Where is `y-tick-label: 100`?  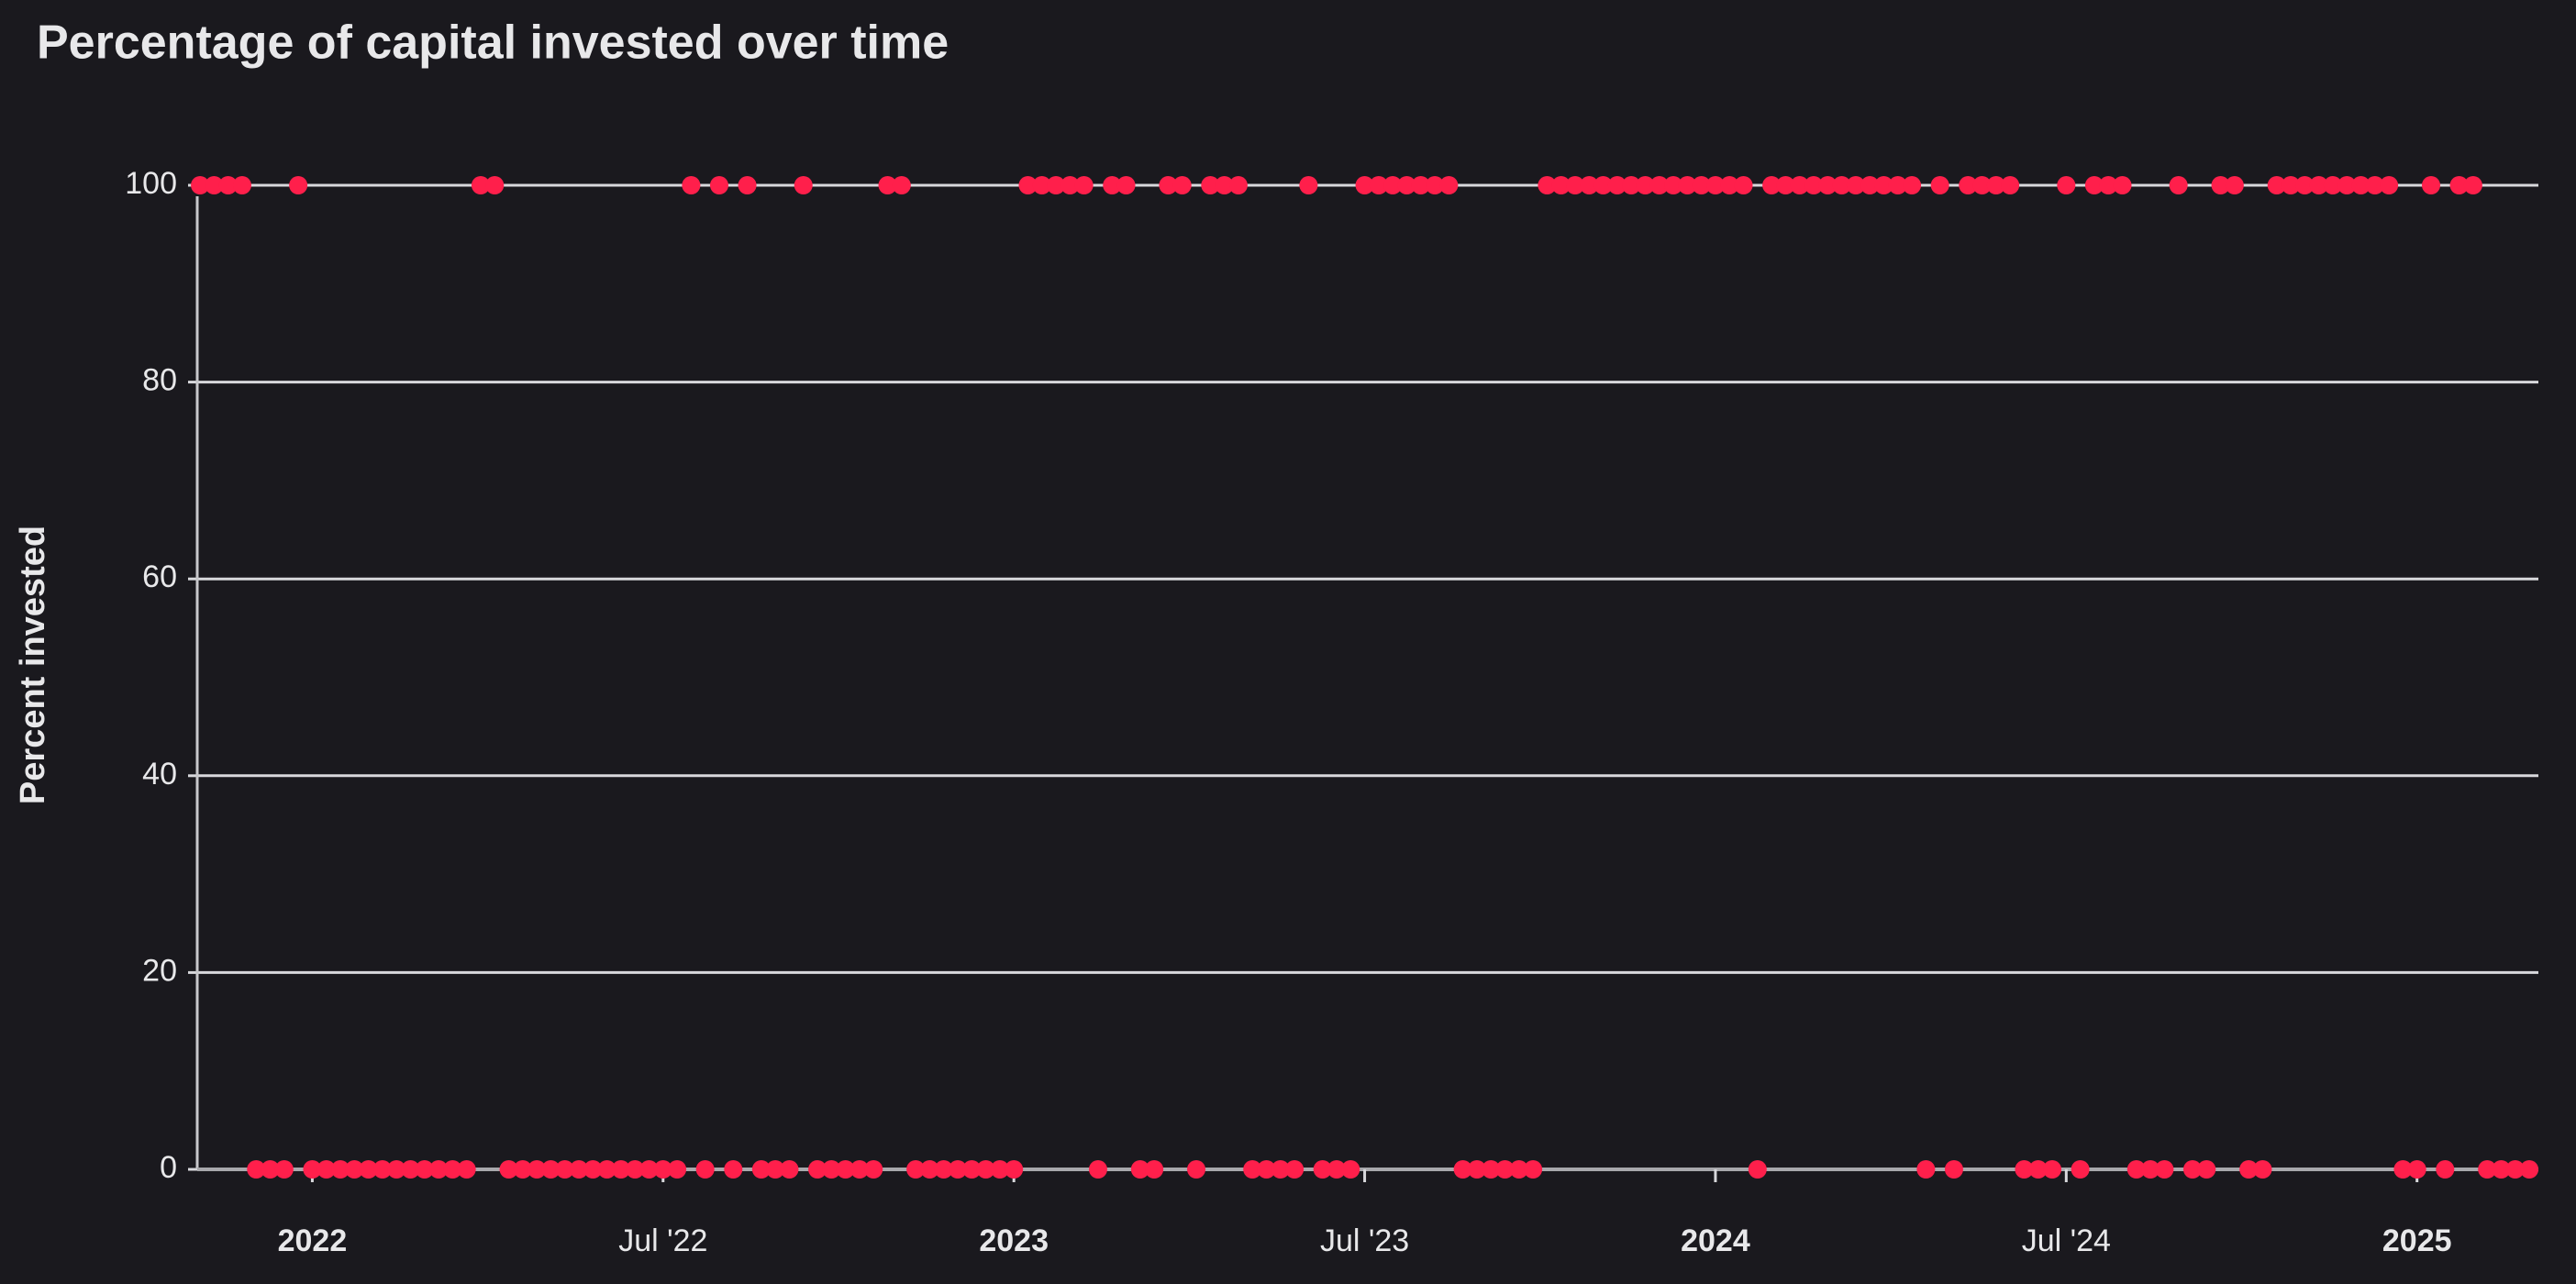 y-tick-label: 100 is located at coordinates (151, 183).